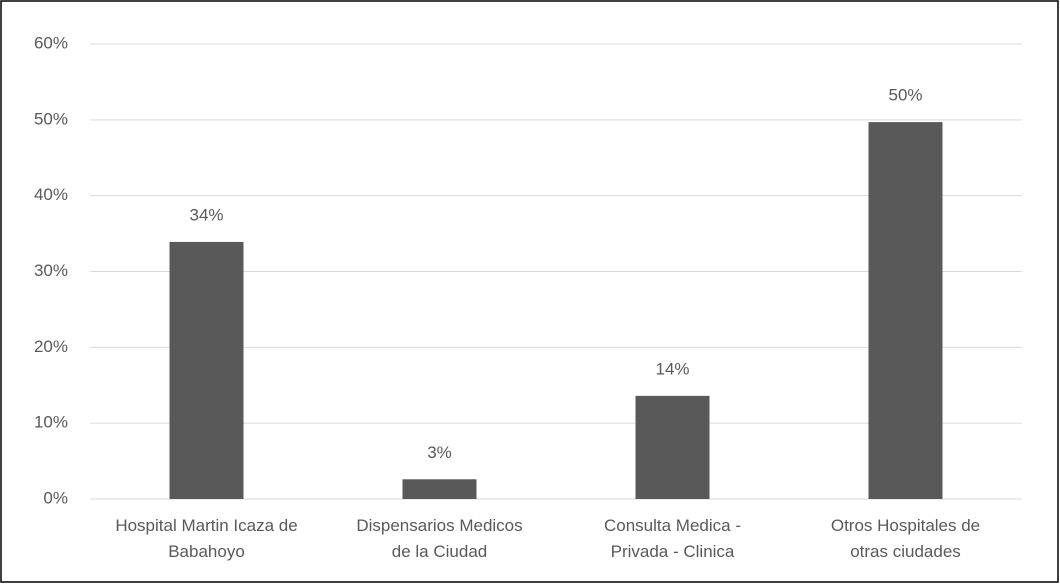 The image size is (1060, 584). Describe the element at coordinates (55, 497) in the screenshot. I see `y-tick-label: 0%` at that location.